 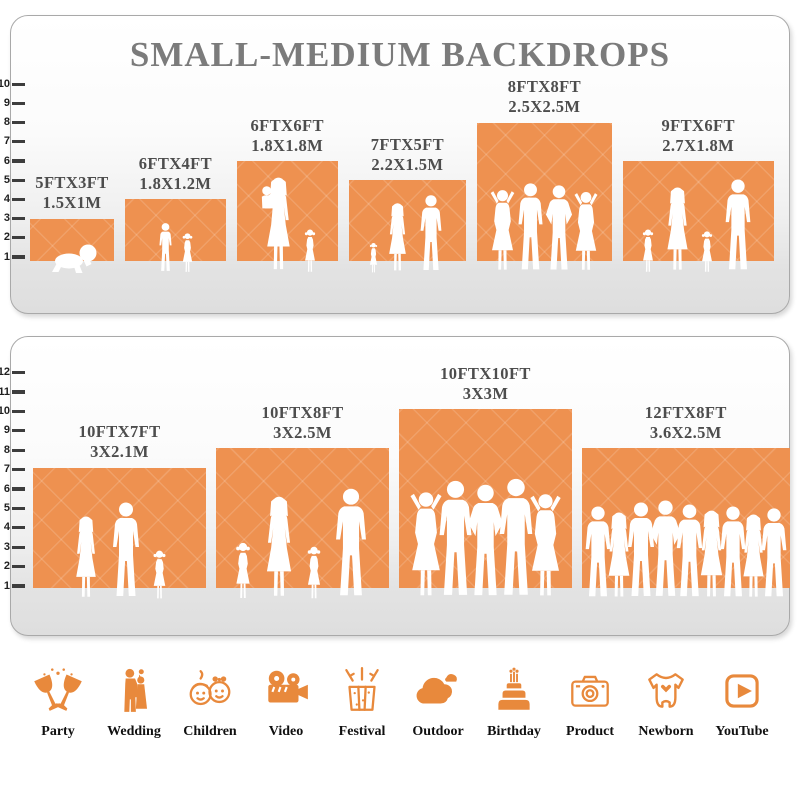 What do you see at coordinates (302, 412) in the screenshot?
I see `backdrop-size-ft: 10FTX8FT` at bounding box center [302, 412].